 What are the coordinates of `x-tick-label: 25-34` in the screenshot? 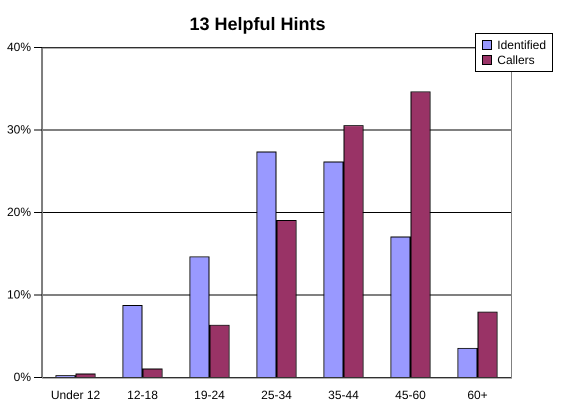 It's located at (276, 395).